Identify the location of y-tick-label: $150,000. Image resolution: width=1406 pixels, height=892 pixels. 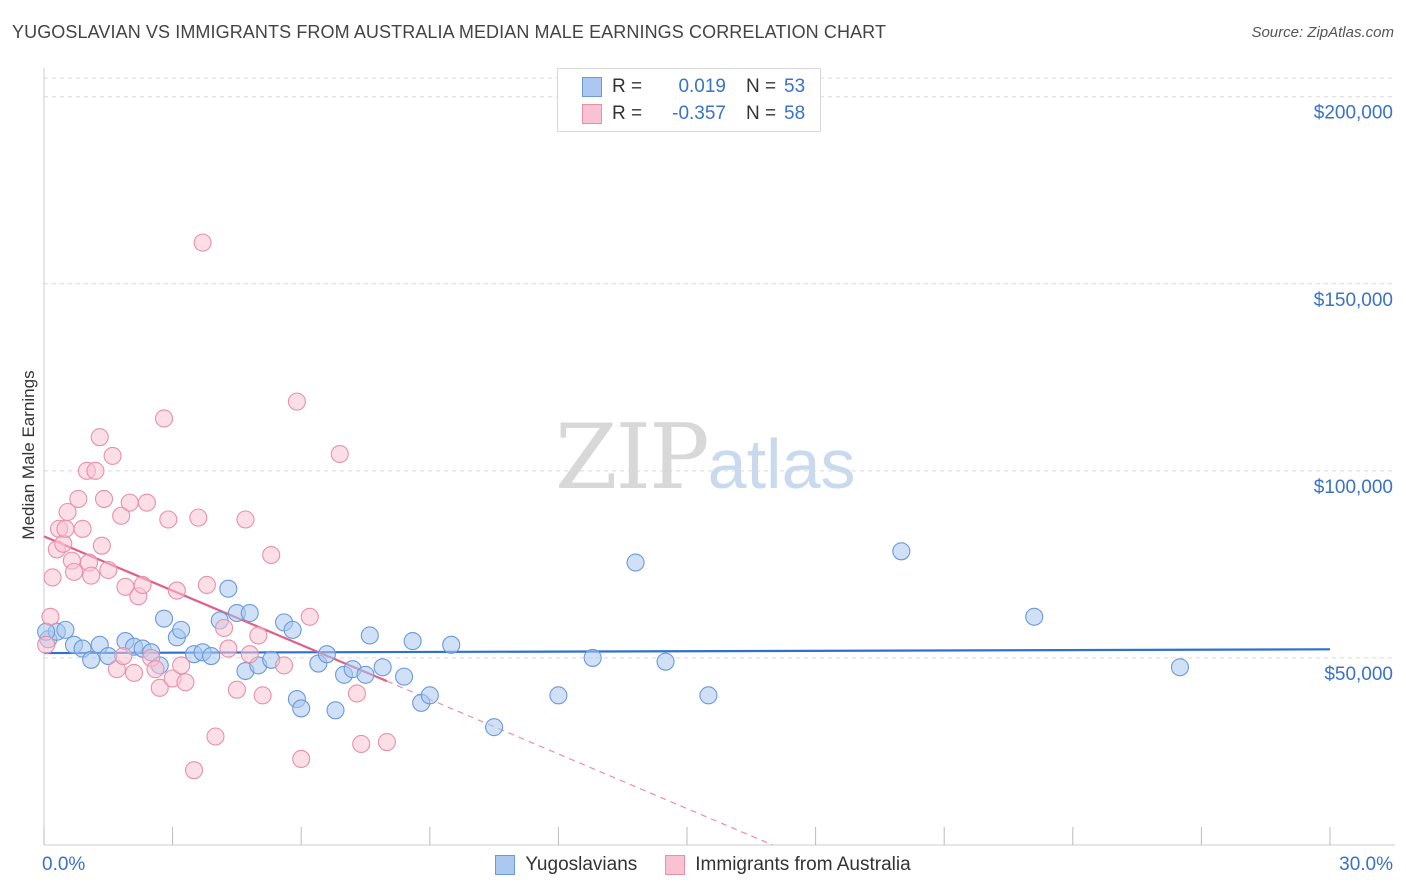
(1353, 300).